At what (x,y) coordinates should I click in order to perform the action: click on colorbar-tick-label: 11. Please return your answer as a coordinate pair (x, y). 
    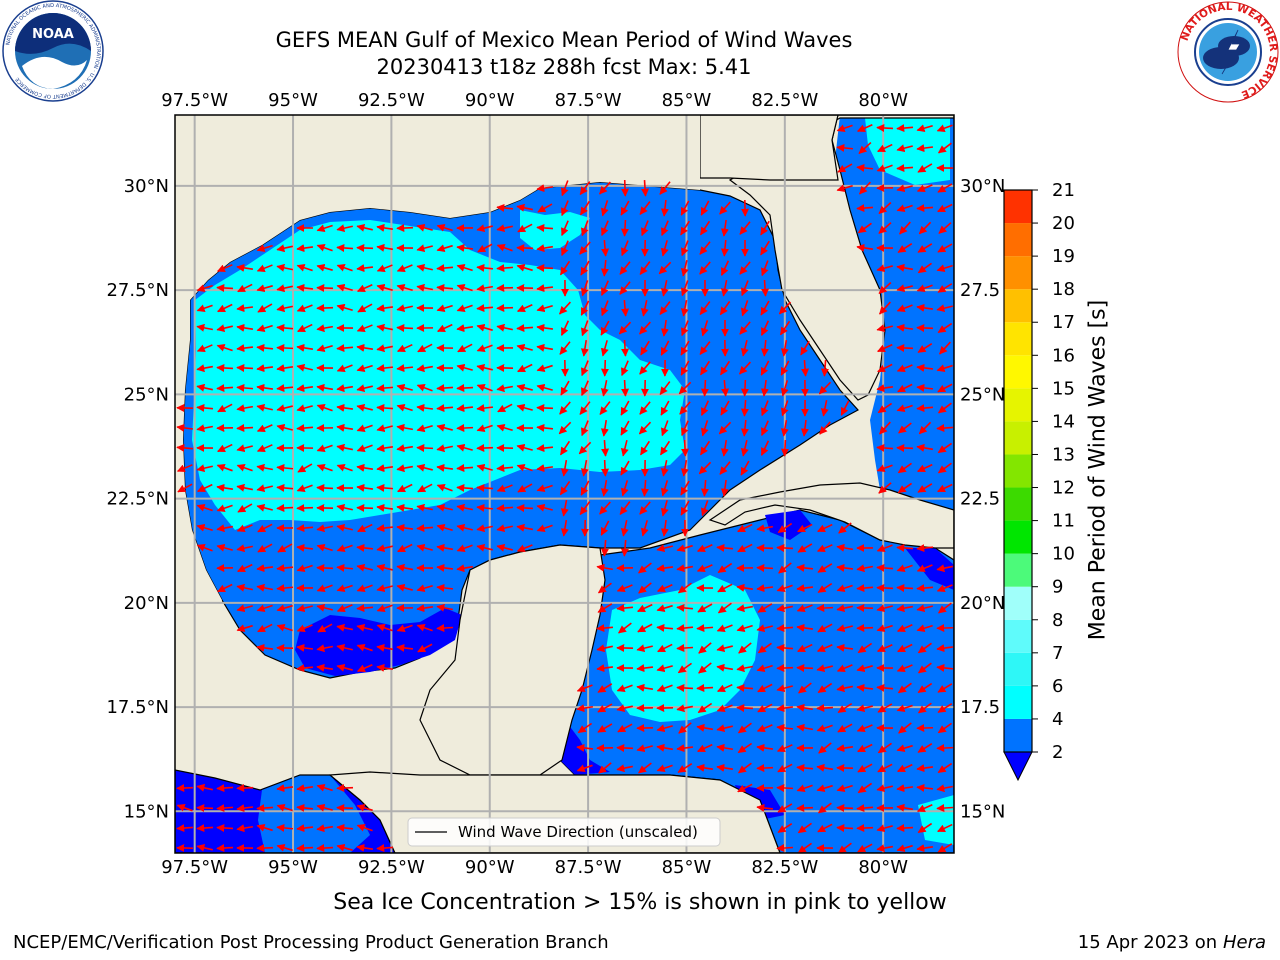
    Looking at the image, I should click on (1063, 521).